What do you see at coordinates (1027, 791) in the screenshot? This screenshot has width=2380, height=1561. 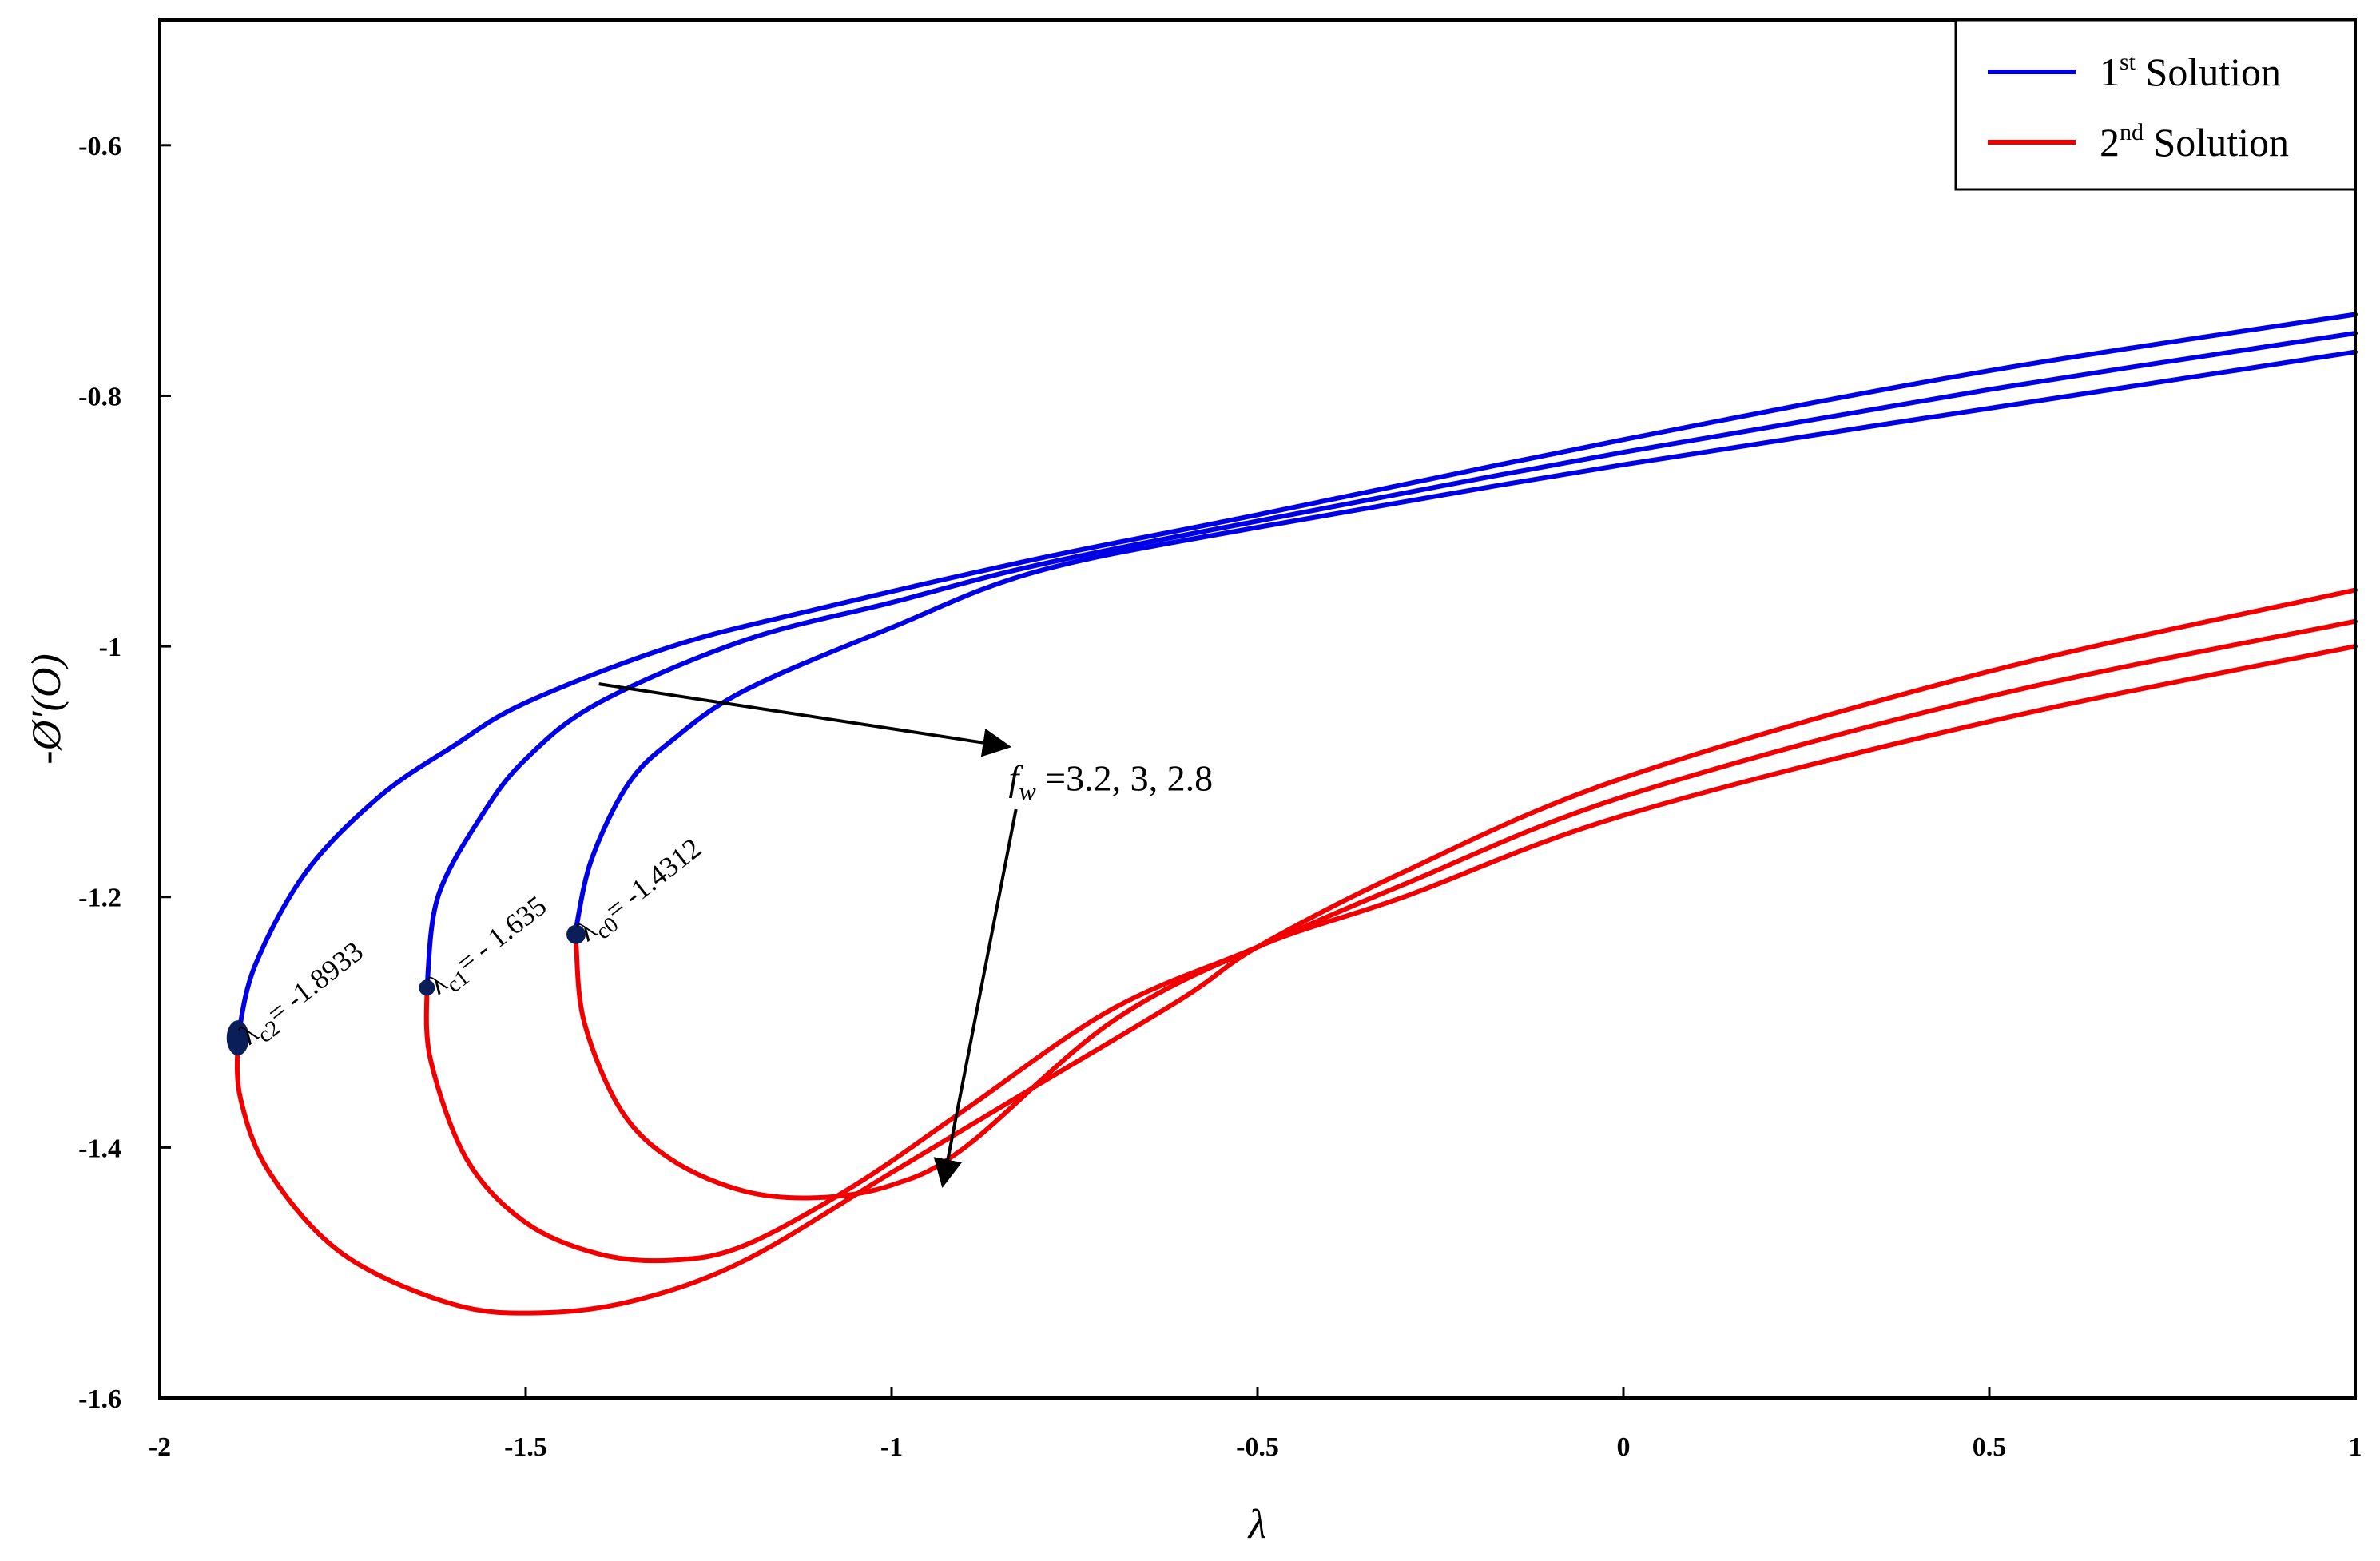 I see `fw-sub: w` at bounding box center [1027, 791].